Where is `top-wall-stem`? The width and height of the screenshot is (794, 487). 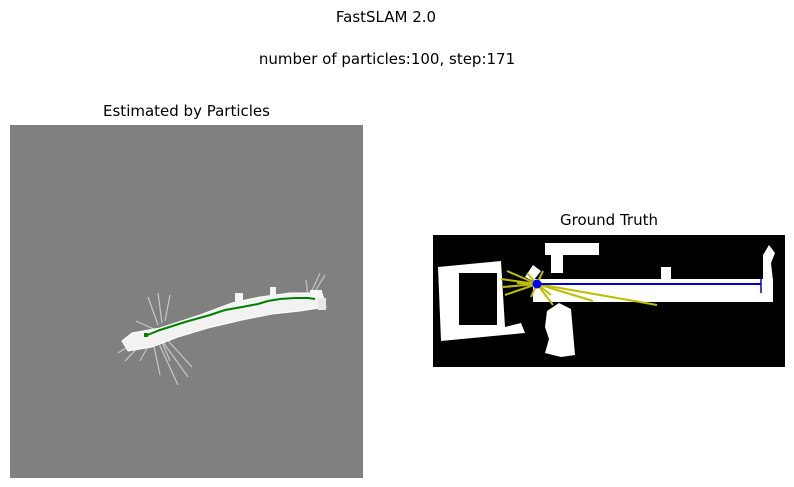 top-wall-stem is located at coordinates (557, 263).